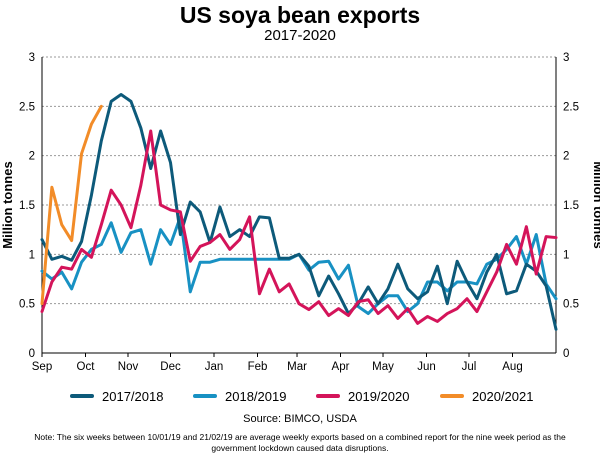 This screenshot has width=600, height=455. I want to click on y-tick-label-left: 2, so click(32, 157).